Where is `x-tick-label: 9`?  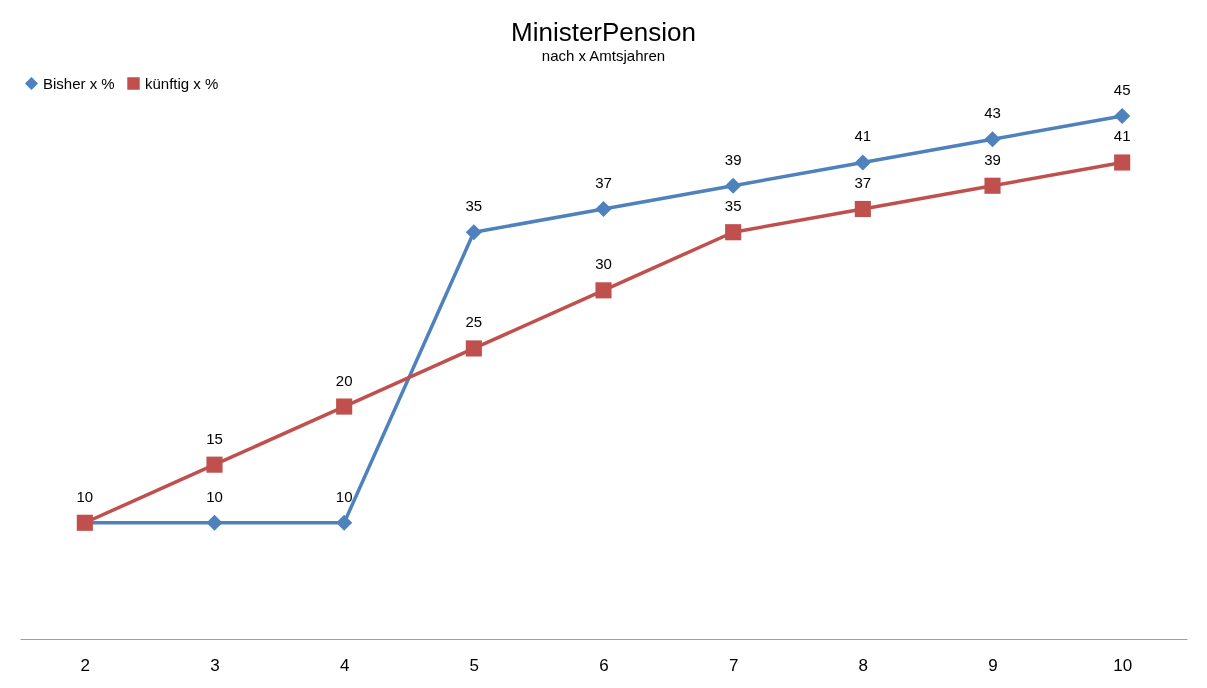
x-tick-label: 9 is located at coordinates (993, 665).